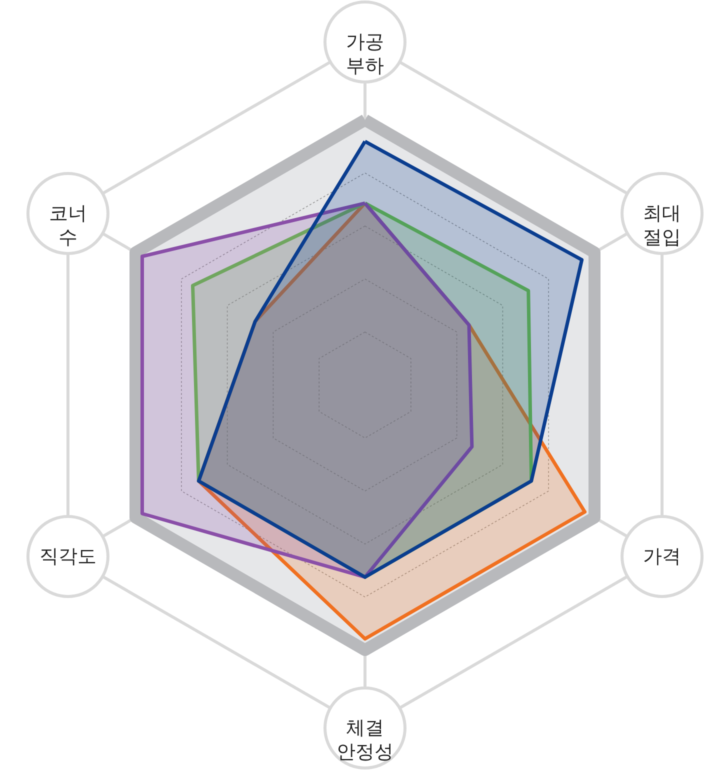 The image size is (709, 777). I want to click on spoke-label: 코너 수, so click(67, 225).